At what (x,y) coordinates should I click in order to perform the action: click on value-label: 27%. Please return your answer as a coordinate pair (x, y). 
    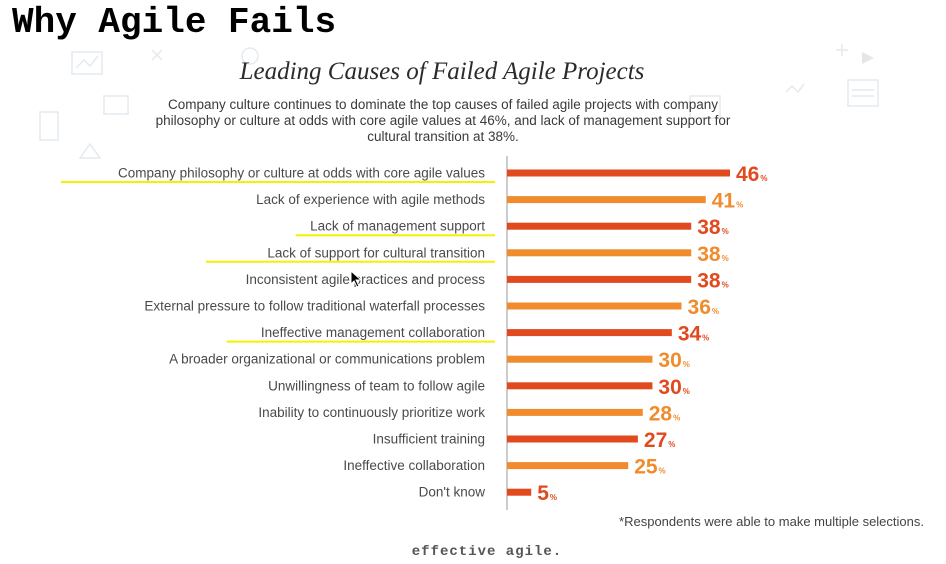
    Looking at the image, I should click on (659, 440).